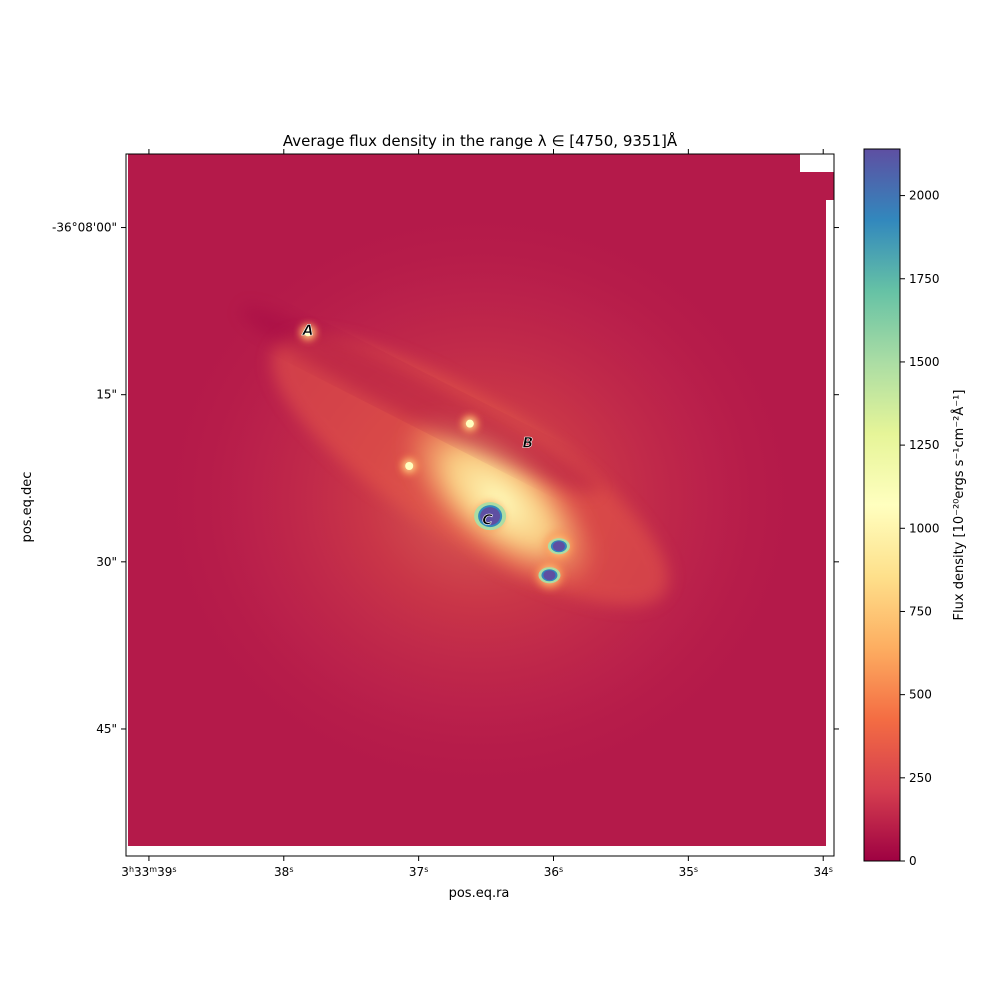 The width and height of the screenshot is (1000, 1000). What do you see at coordinates (106, 395) in the screenshot?
I see `y-tick-label: 15"` at bounding box center [106, 395].